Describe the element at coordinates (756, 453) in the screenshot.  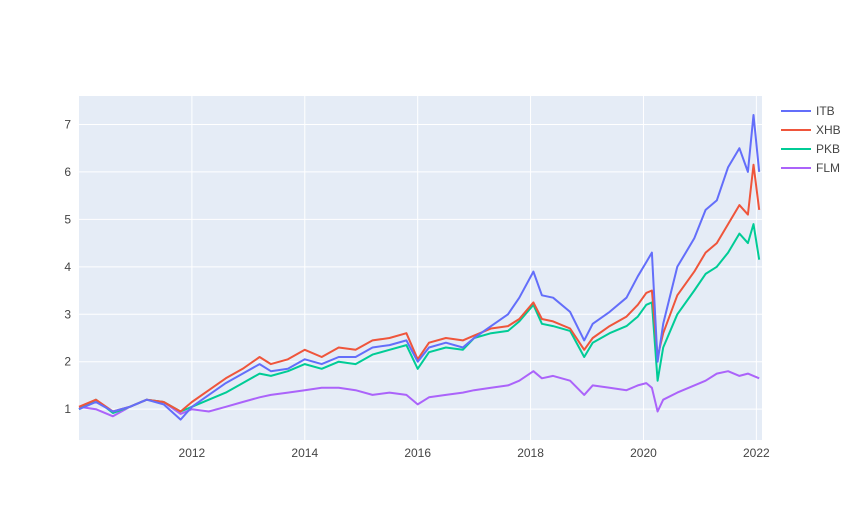
I see `x-tick-label: 2022` at that location.